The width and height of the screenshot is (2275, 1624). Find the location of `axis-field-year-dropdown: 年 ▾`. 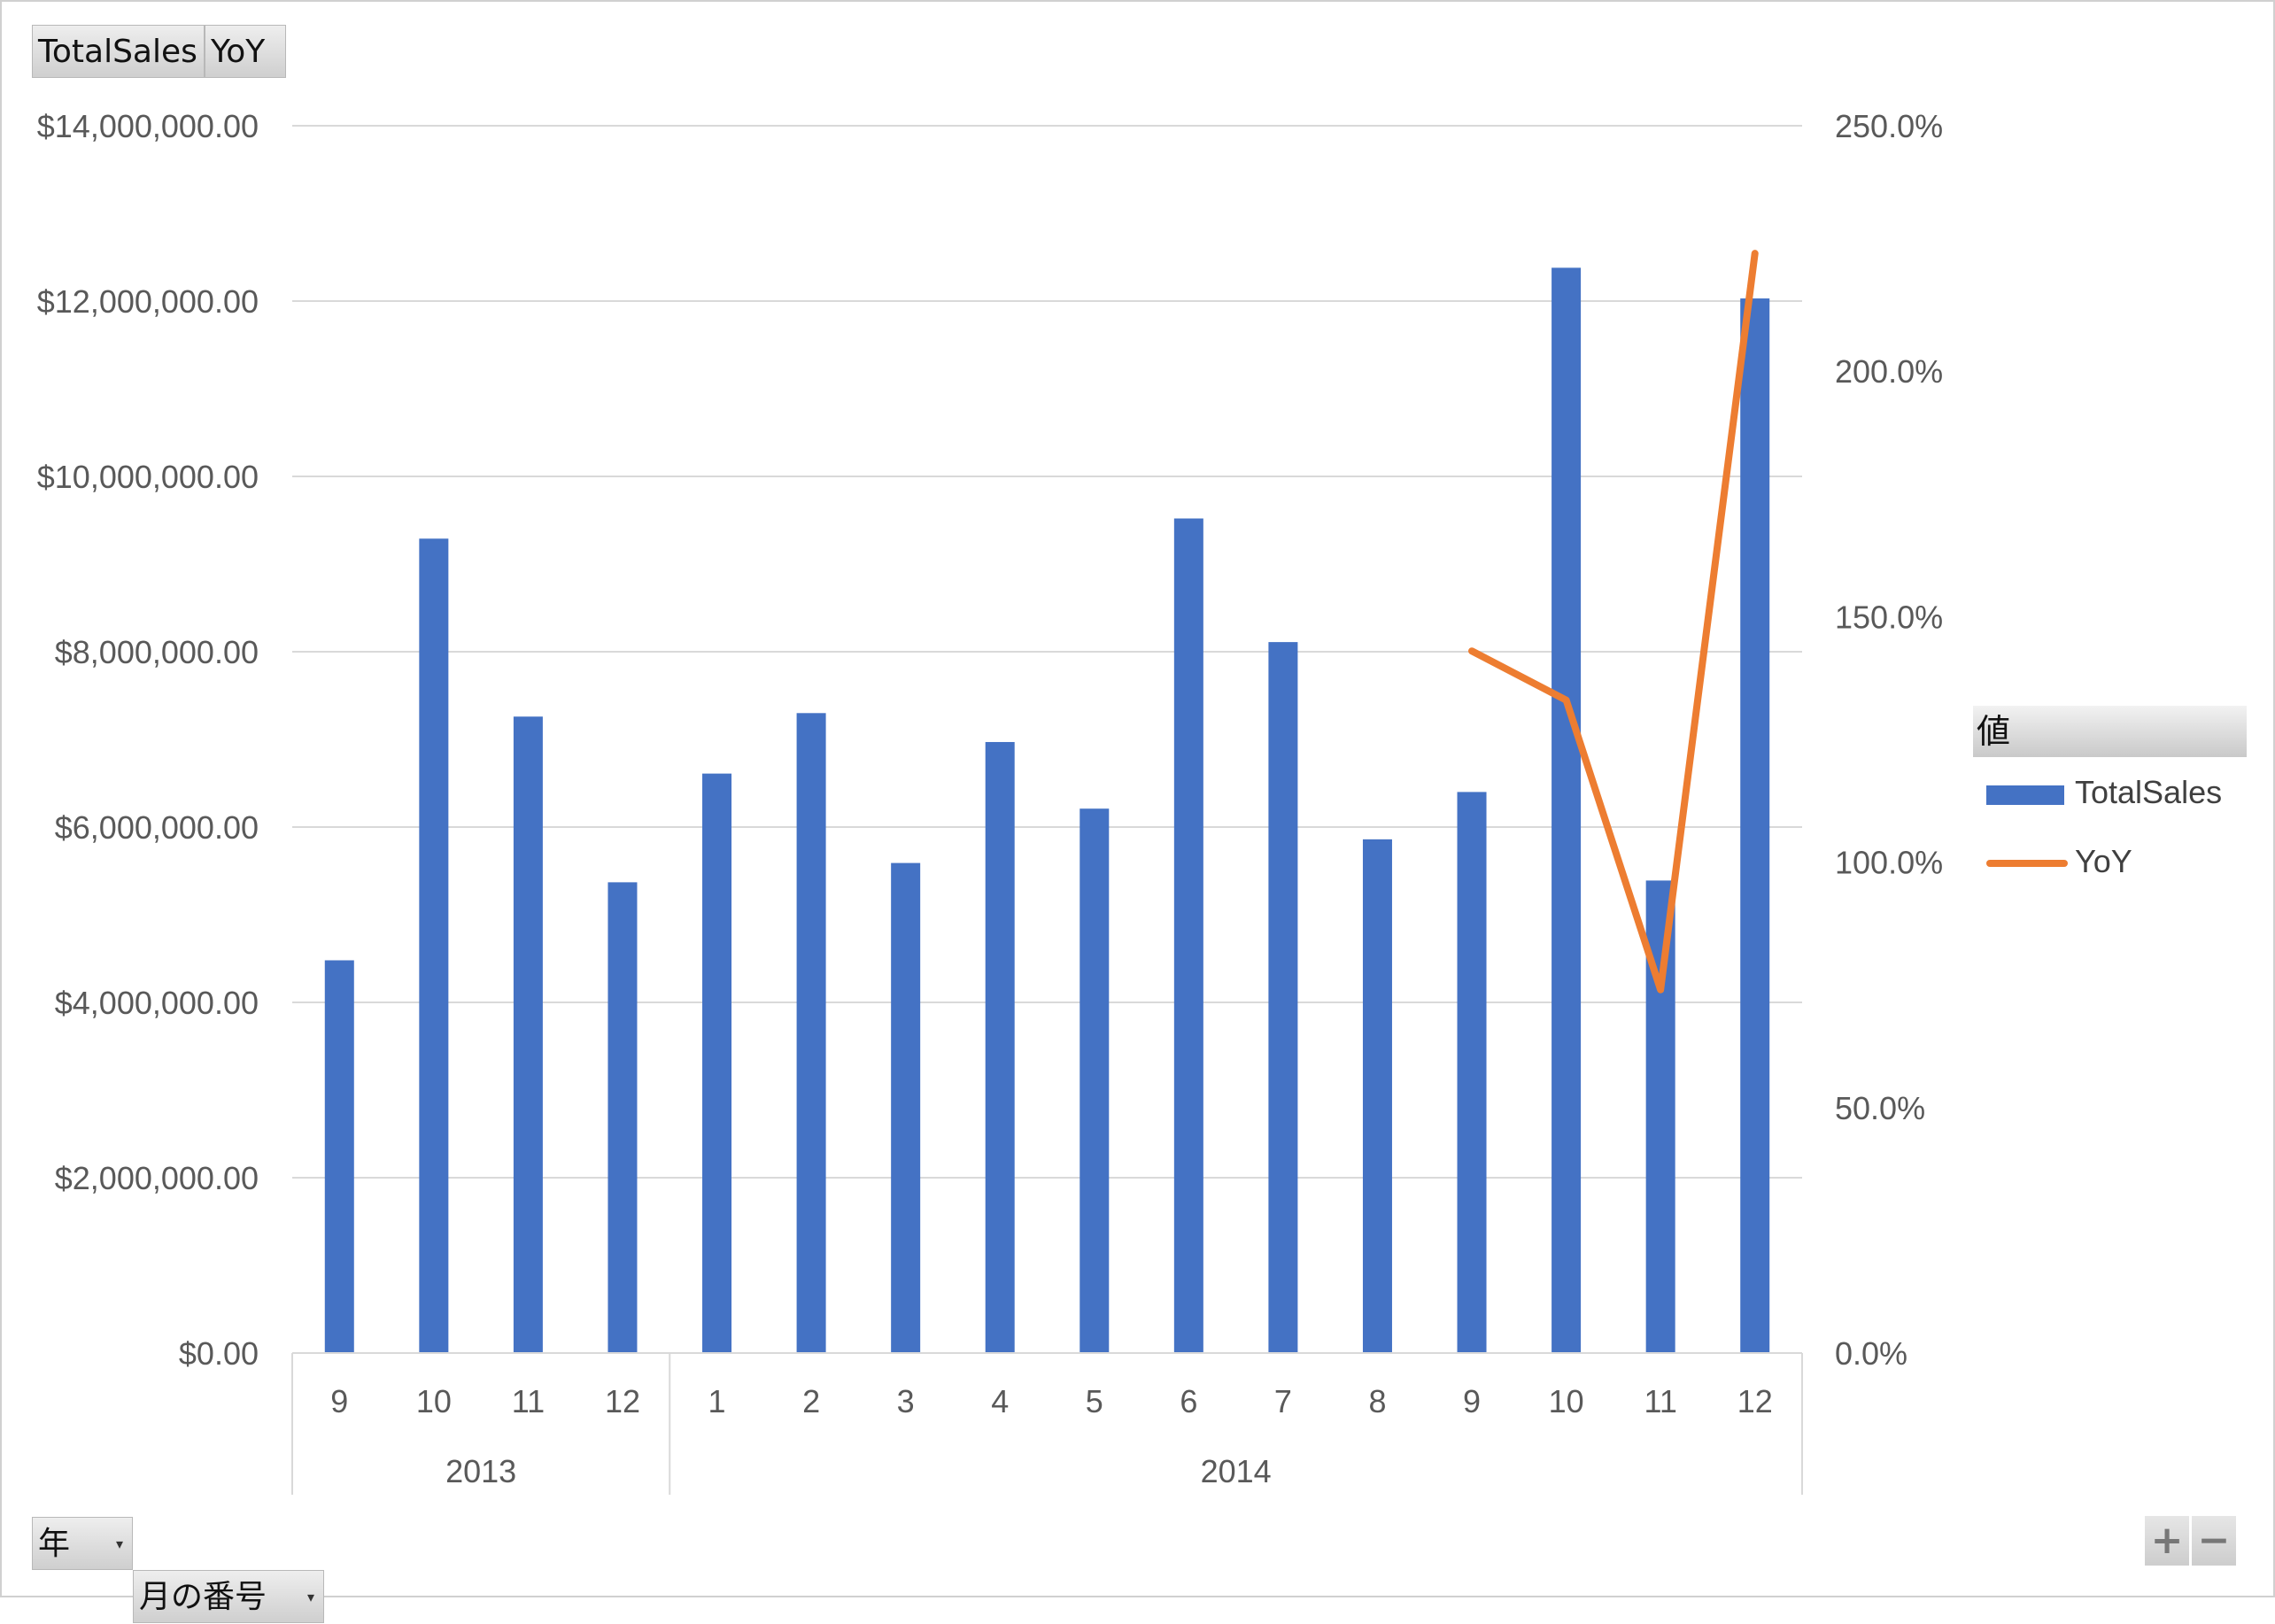

axis-field-year-dropdown: 年 ▾ is located at coordinates (82, 1544).